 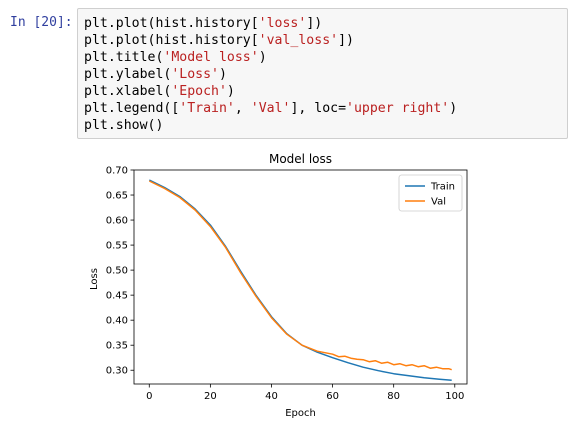 I want to click on code-token: ,, so click(x=242, y=108).